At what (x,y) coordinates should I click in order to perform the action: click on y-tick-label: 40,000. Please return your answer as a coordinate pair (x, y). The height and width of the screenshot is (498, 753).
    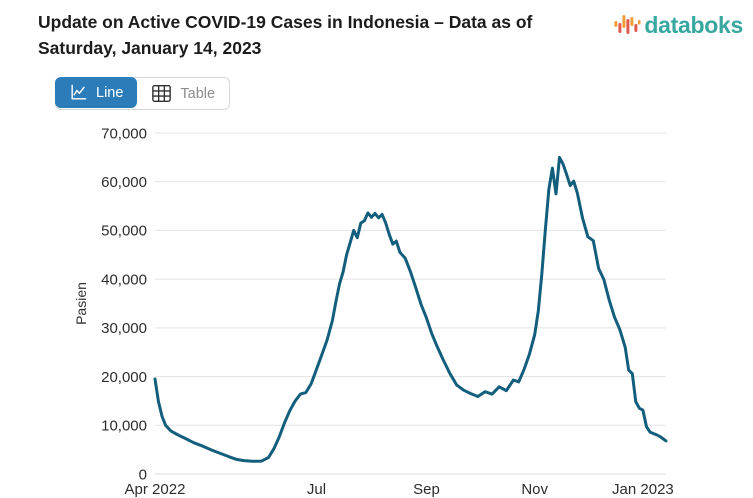
    Looking at the image, I should click on (124, 279).